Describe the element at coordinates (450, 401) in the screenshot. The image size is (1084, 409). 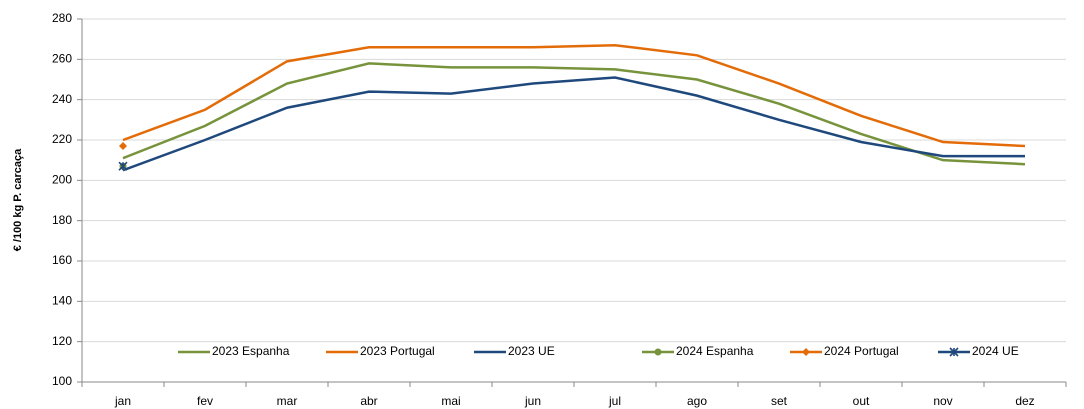
I see `x-tick-label: mai` at that location.